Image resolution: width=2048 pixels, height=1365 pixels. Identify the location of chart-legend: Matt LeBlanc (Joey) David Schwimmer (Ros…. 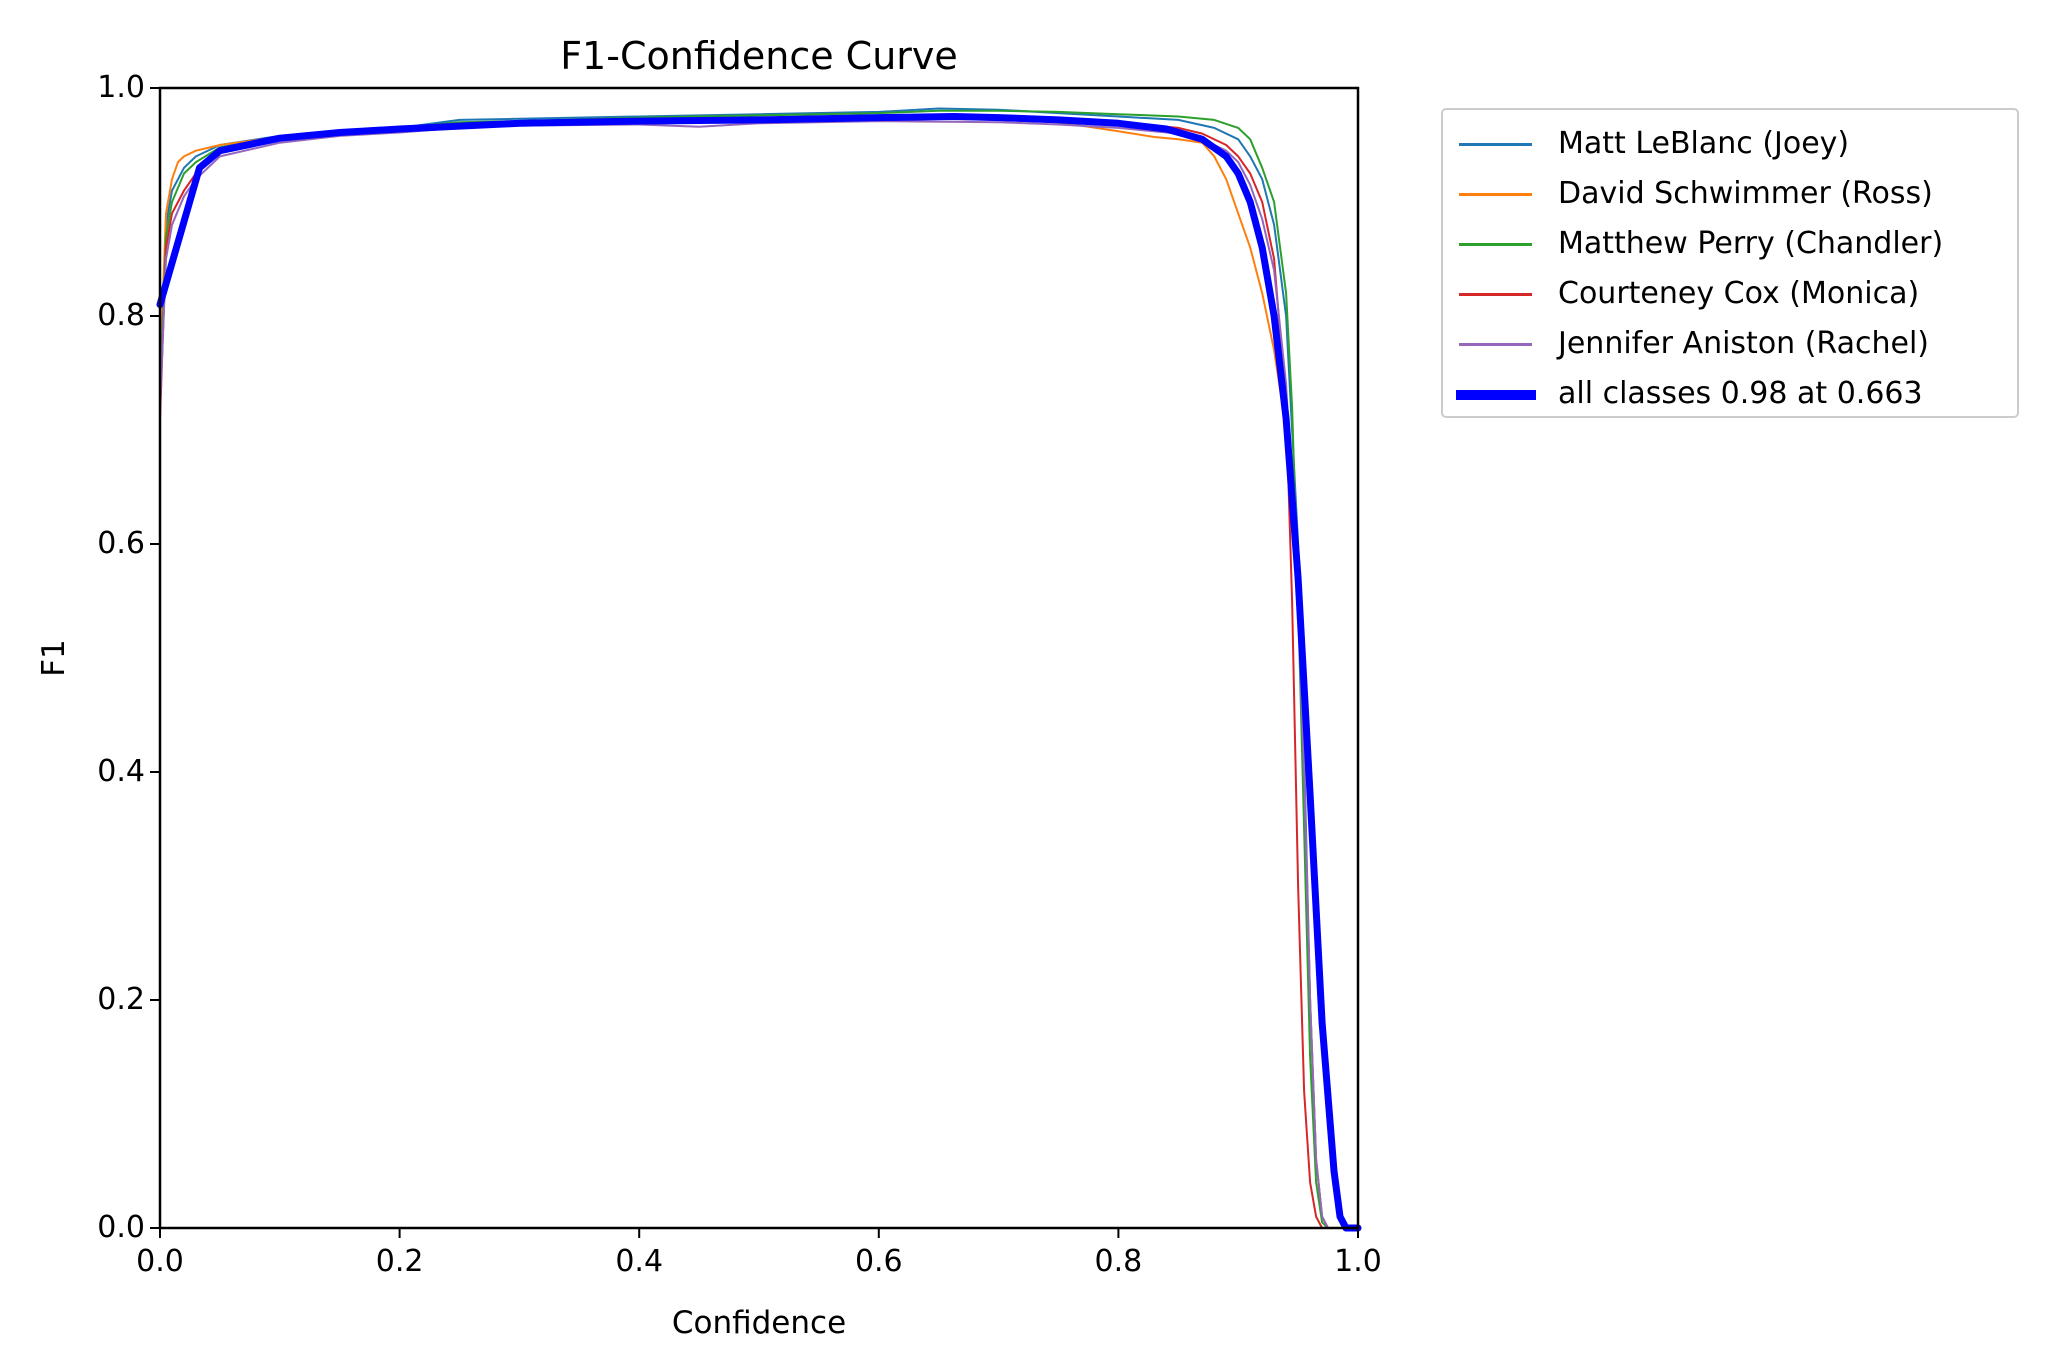
(1730, 263).